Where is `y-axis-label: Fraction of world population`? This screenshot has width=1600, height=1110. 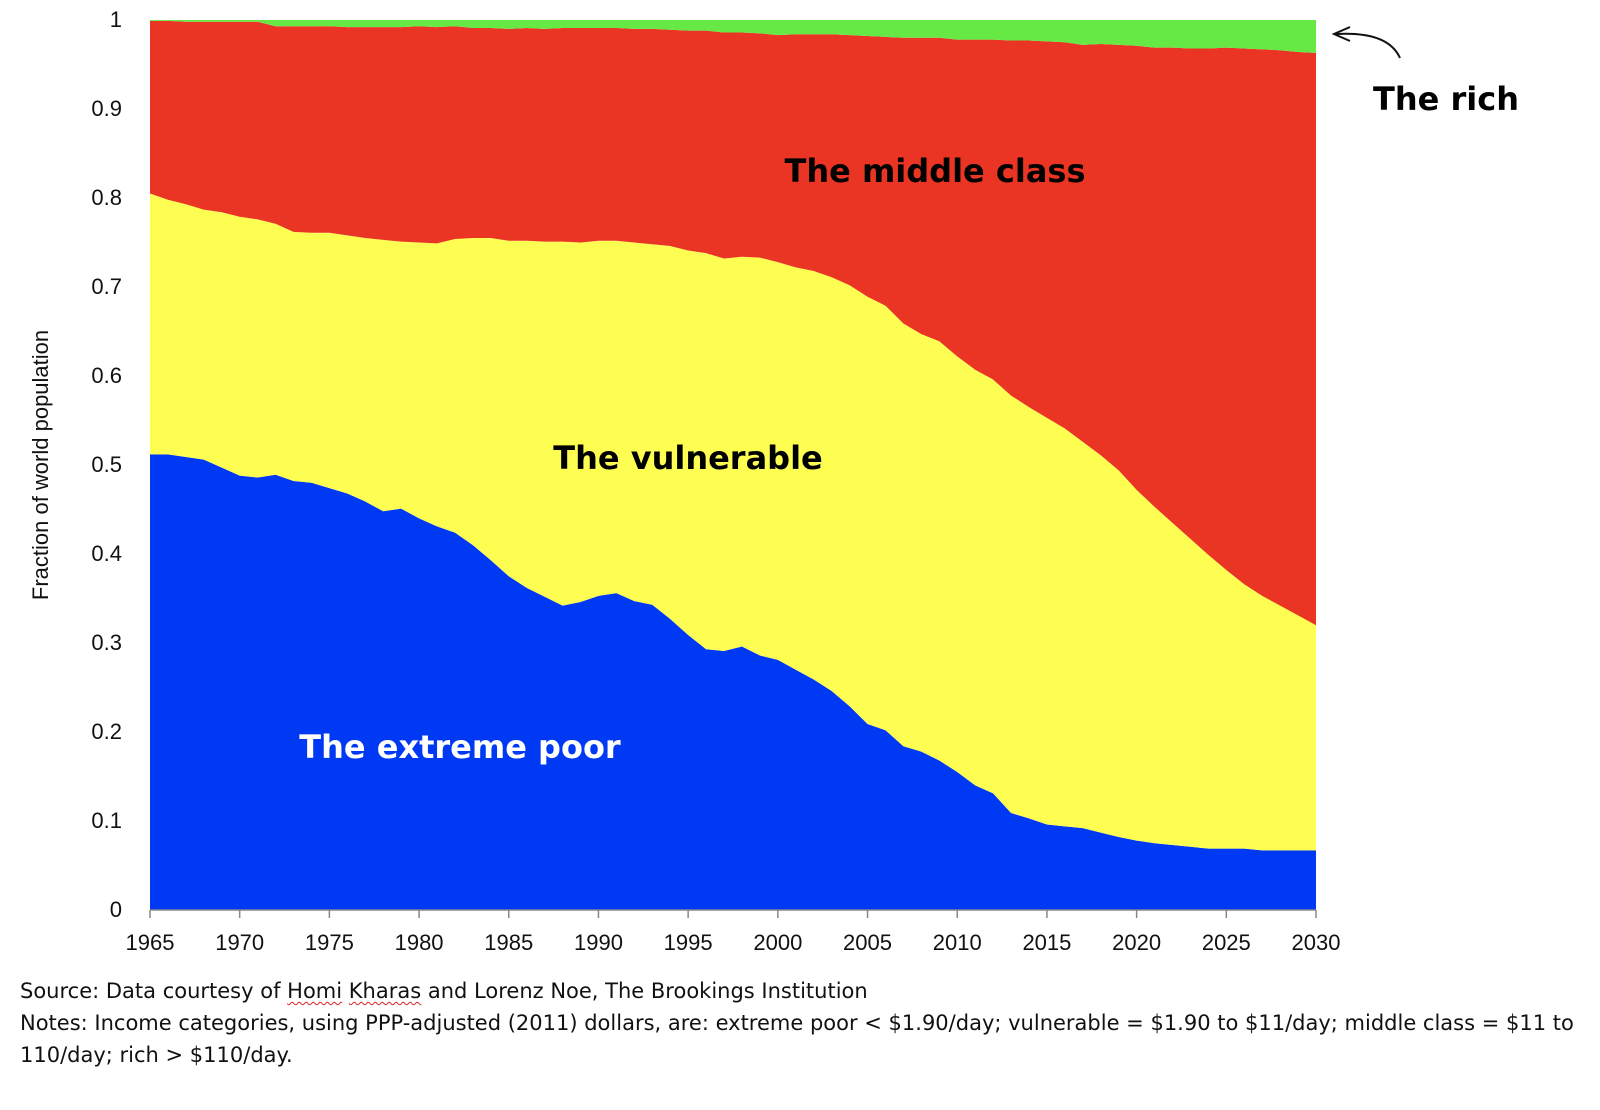
y-axis-label: Fraction of world population is located at coordinates (40, 465).